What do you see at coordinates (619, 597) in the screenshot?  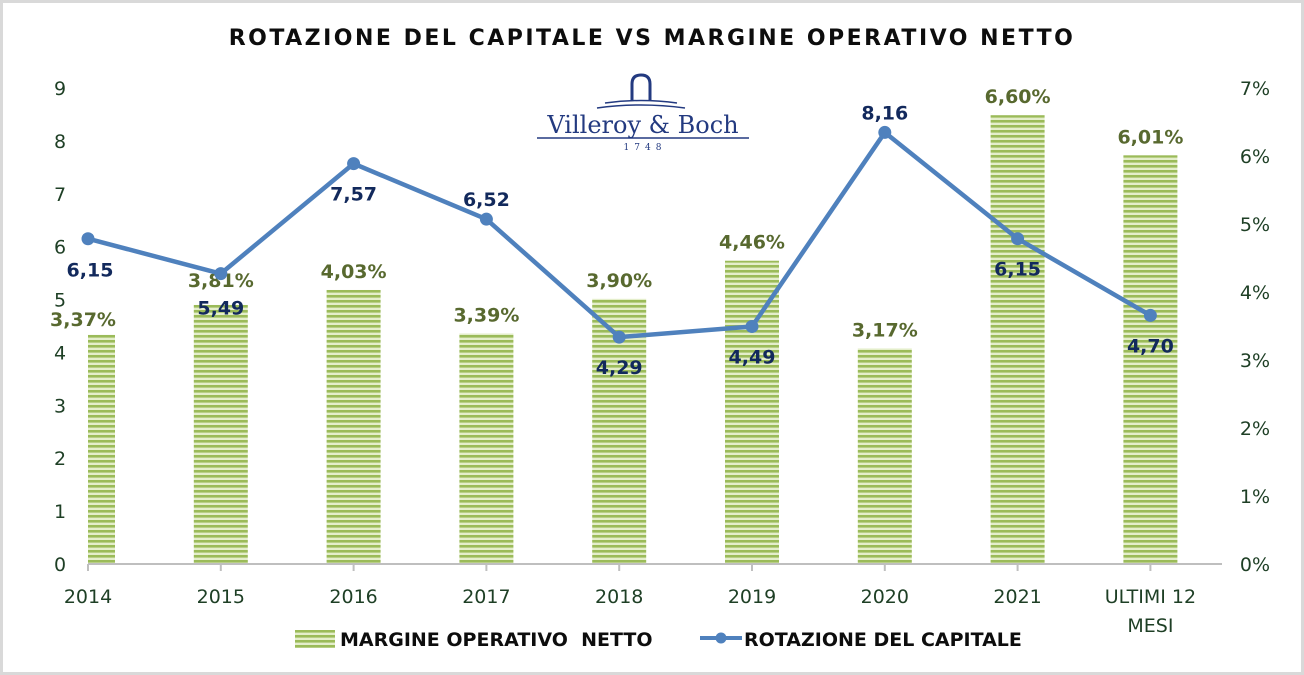 I see `x-axis-tick-label: 2018` at bounding box center [619, 597].